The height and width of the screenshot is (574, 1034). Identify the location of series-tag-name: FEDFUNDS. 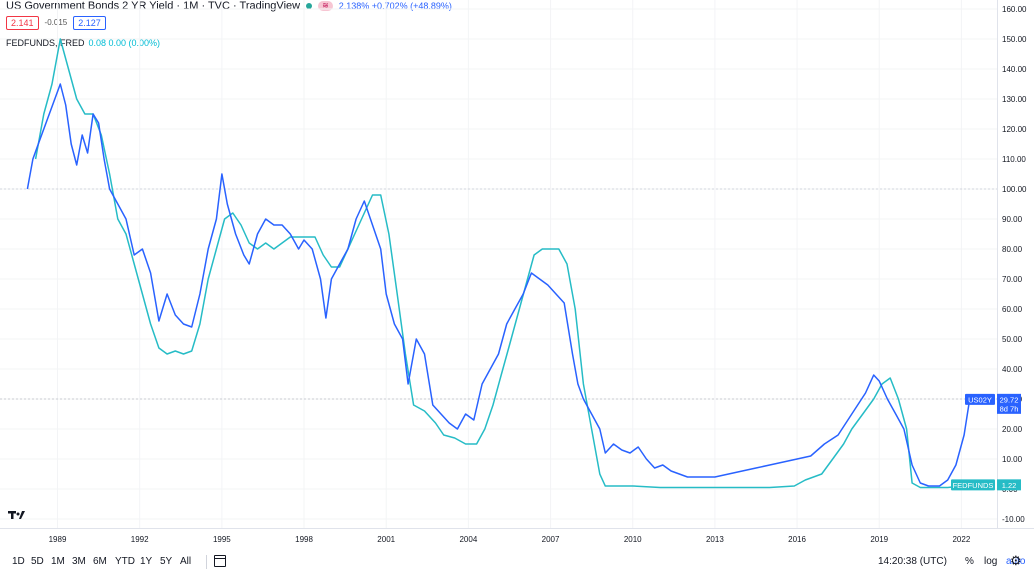
(973, 485).